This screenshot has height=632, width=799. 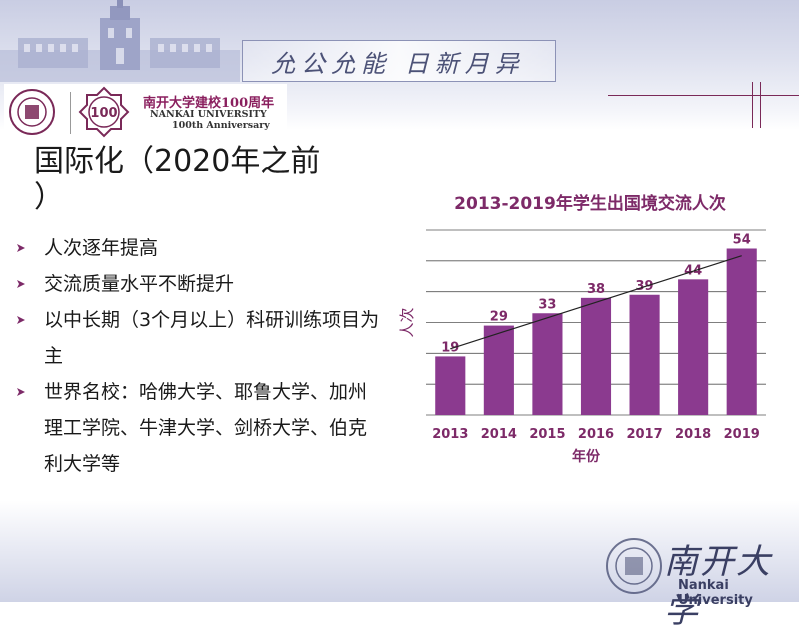 What do you see at coordinates (742, 240) in the screenshot?
I see `data-label: 54` at bounding box center [742, 240].